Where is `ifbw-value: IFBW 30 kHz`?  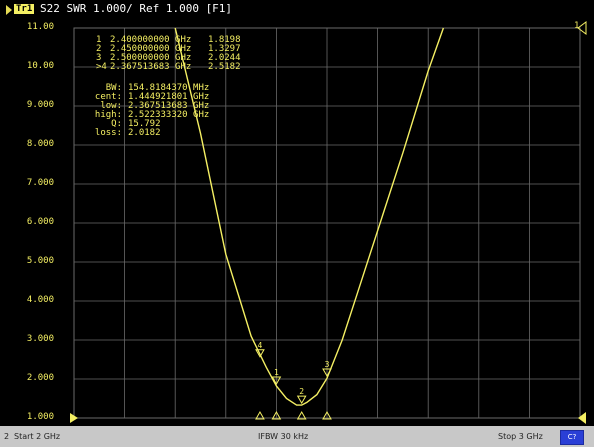 ifbw-value: IFBW 30 kHz is located at coordinates (283, 436).